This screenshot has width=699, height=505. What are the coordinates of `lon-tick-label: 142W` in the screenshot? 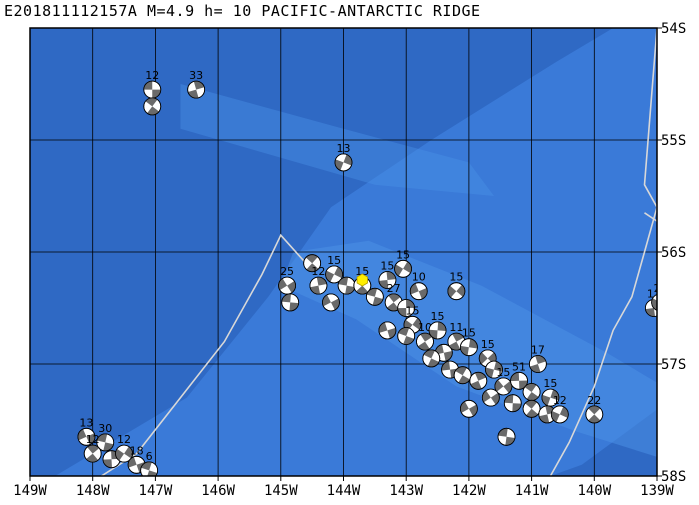 It's located at (469, 491).